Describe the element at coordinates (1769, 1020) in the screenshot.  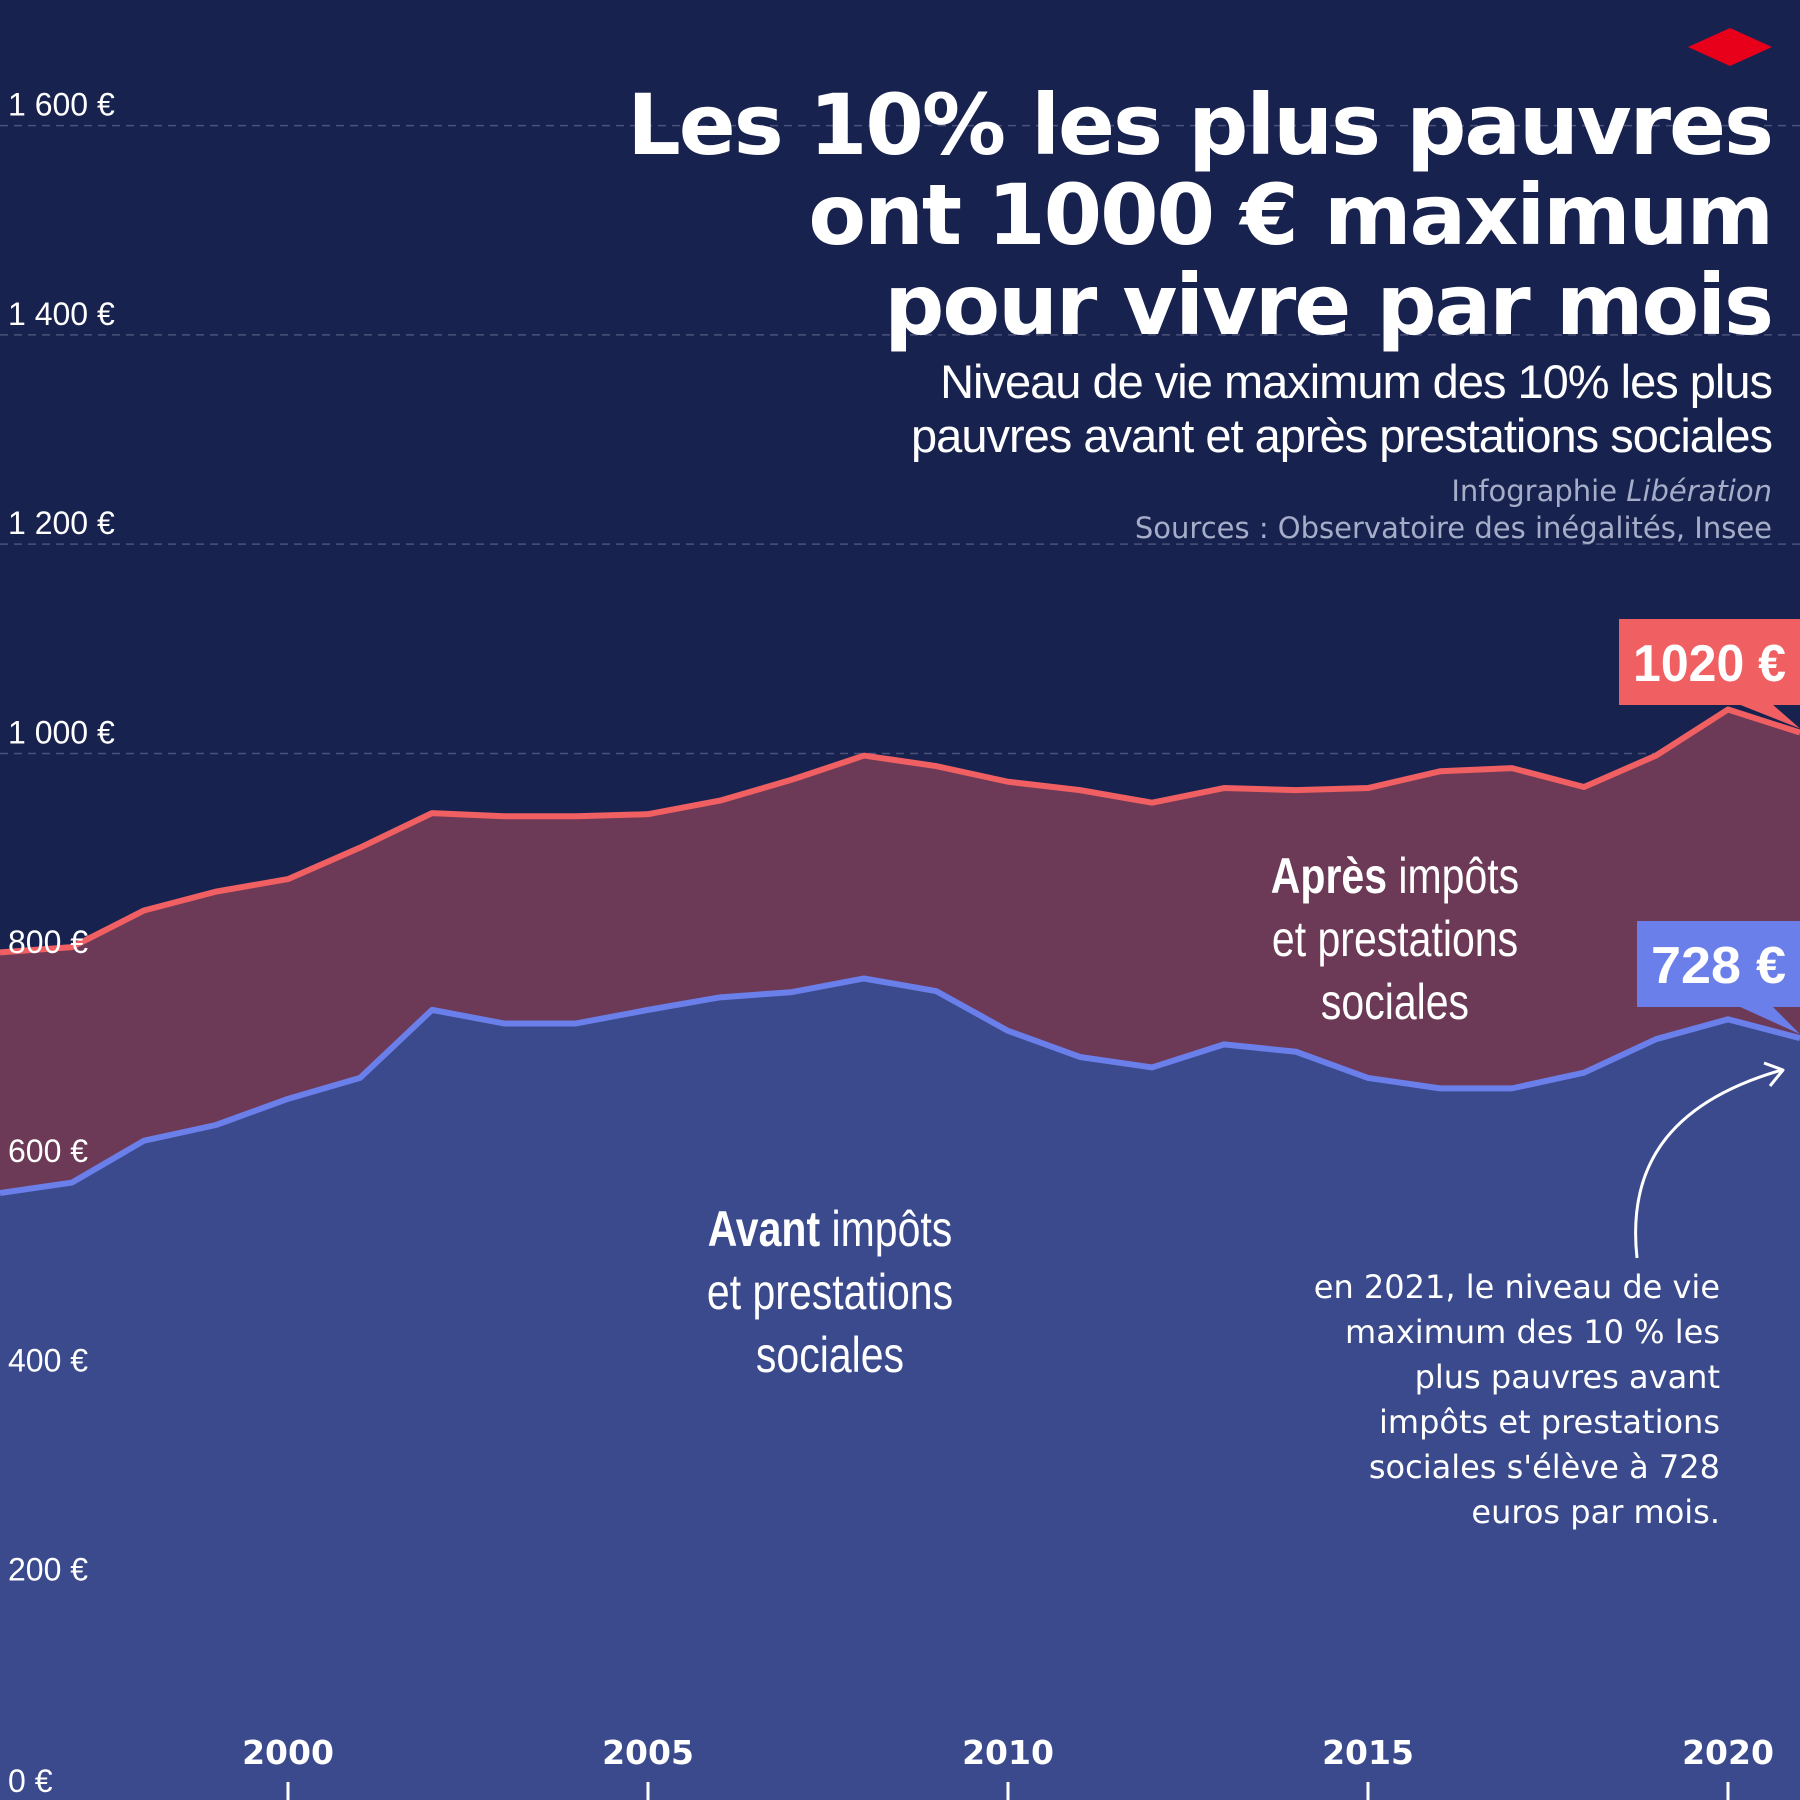
I see `callout-before-pointer` at that location.